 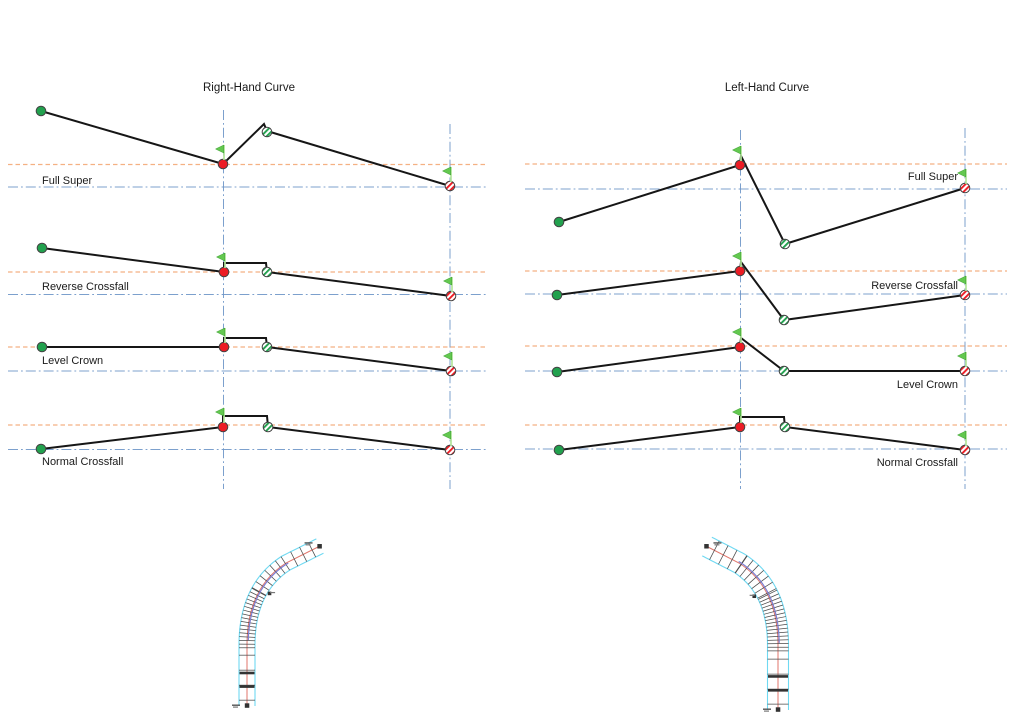 I want to click on road-curve-centerline, so click(x=759, y=601).